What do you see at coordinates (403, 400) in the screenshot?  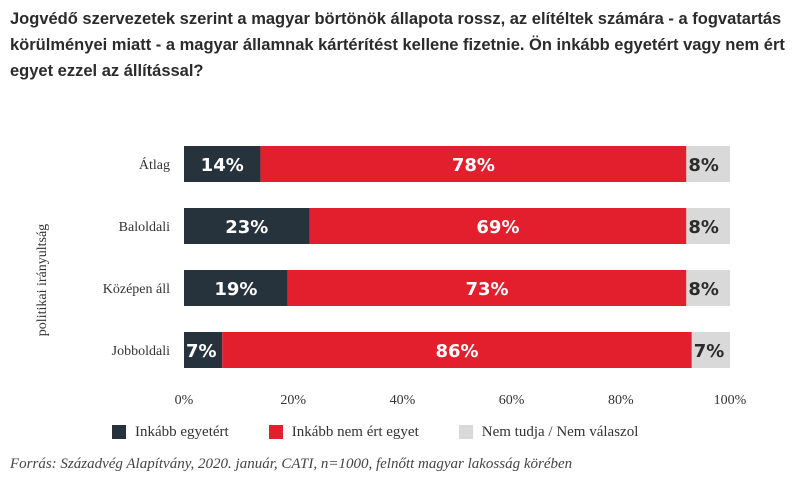 I see `x-tick-label: 40%` at bounding box center [403, 400].